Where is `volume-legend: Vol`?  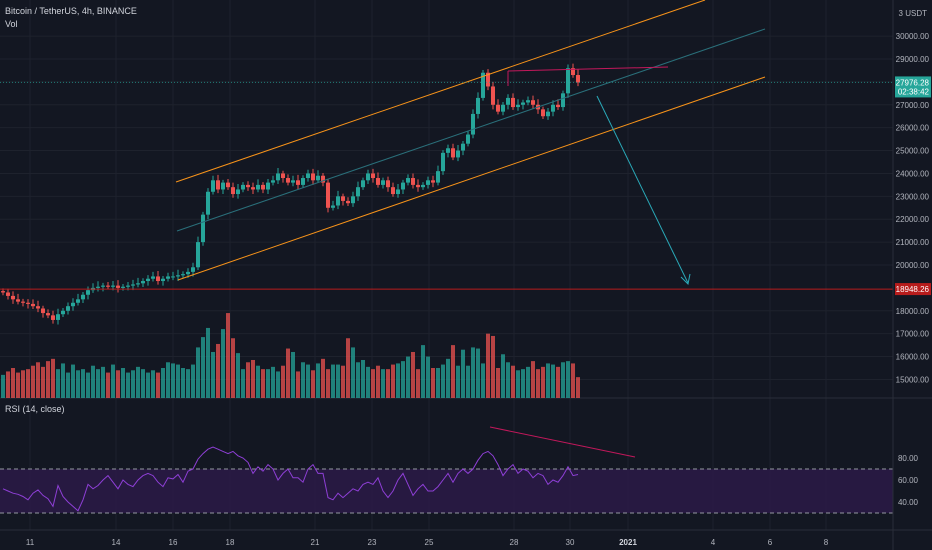 volume-legend: Vol is located at coordinates (11, 24).